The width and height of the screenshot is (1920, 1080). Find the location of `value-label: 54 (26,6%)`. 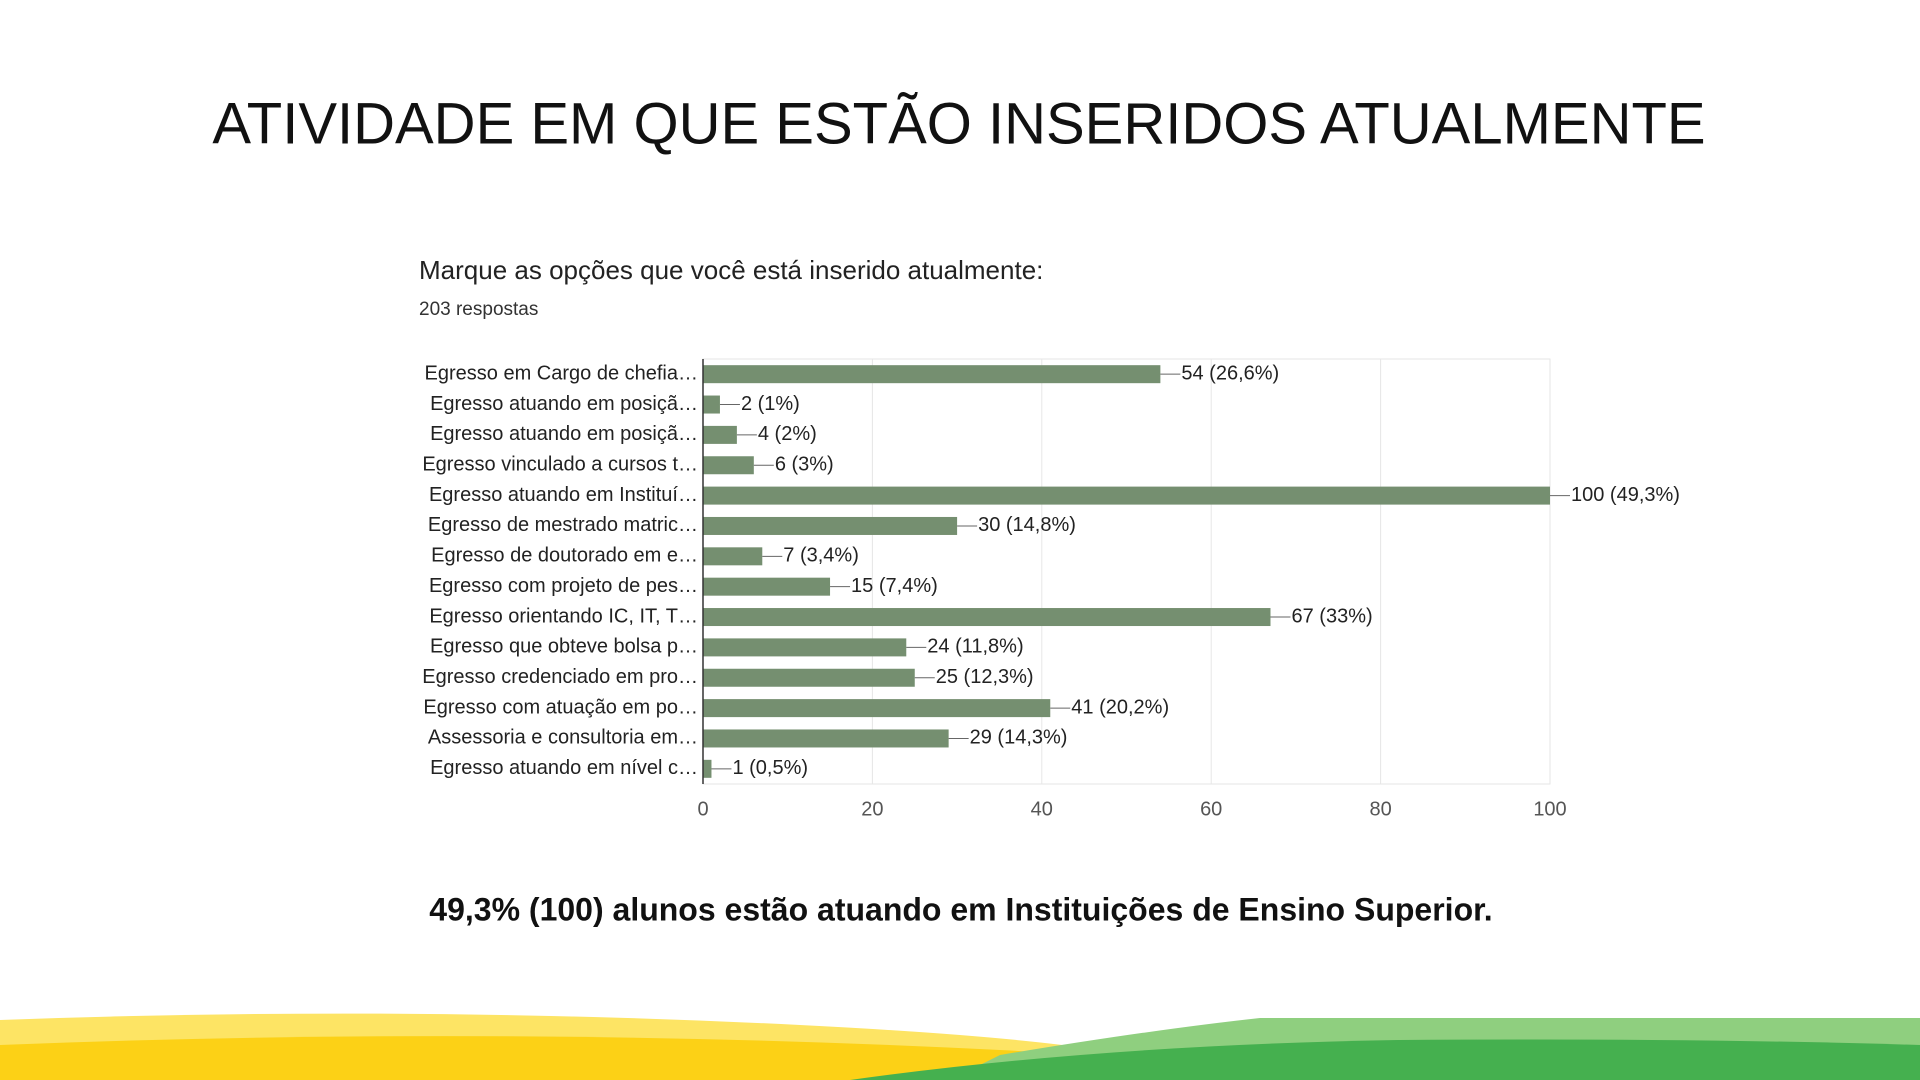

value-label: 54 (26,6%) is located at coordinates (1230, 373).